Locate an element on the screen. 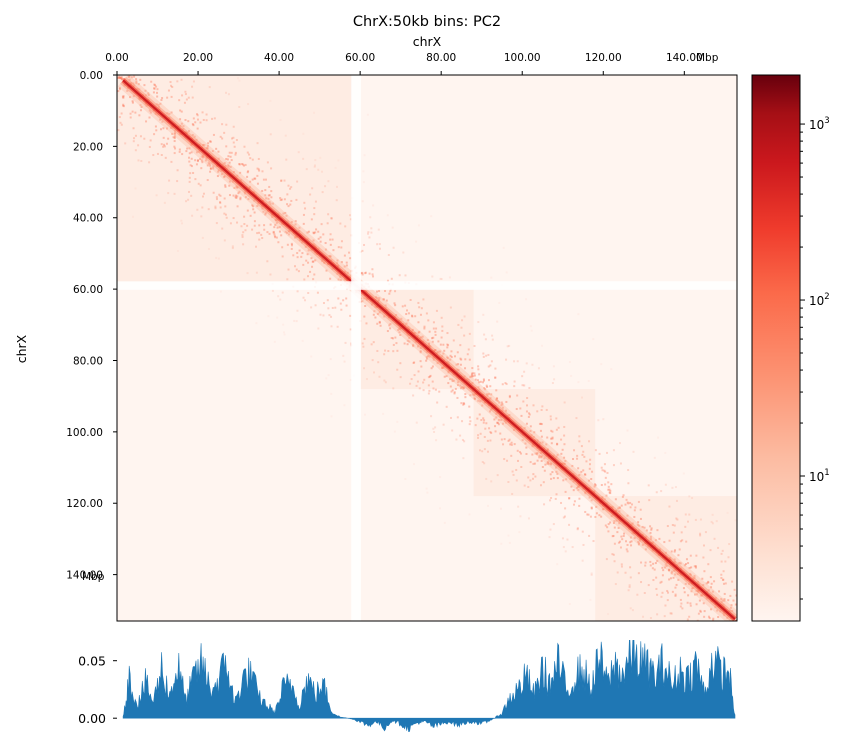 This screenshot has width=850, height=750. colorbar-tick-label: 102 is located at coordinates (819, 300).